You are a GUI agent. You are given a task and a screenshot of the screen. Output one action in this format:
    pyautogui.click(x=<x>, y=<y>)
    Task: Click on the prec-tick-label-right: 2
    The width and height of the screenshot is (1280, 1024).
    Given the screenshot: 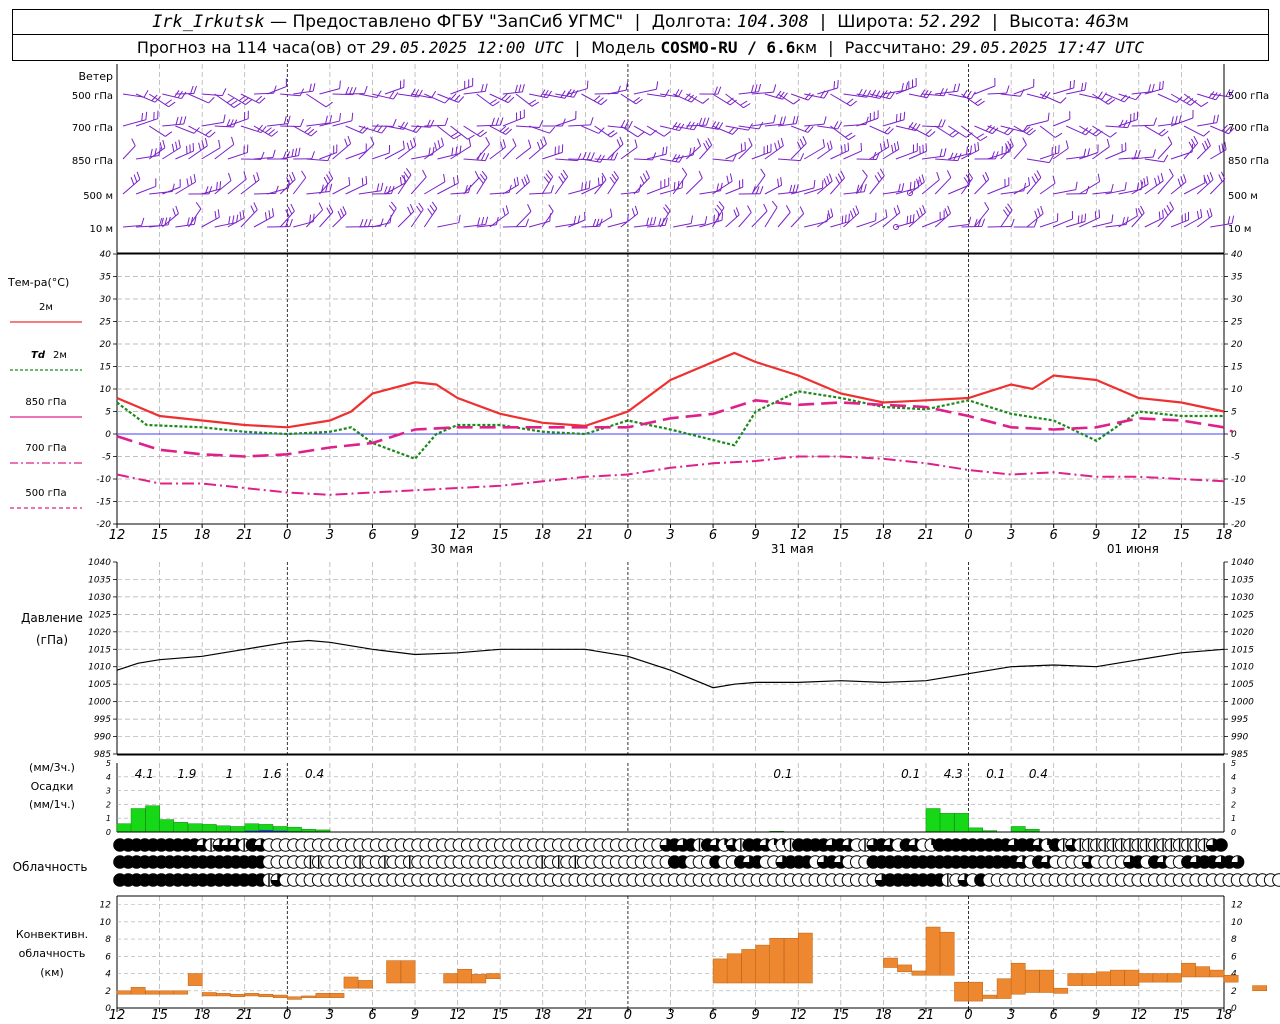 What is the action you would take?
    pyautogui.click(x=1233, y=804)
    